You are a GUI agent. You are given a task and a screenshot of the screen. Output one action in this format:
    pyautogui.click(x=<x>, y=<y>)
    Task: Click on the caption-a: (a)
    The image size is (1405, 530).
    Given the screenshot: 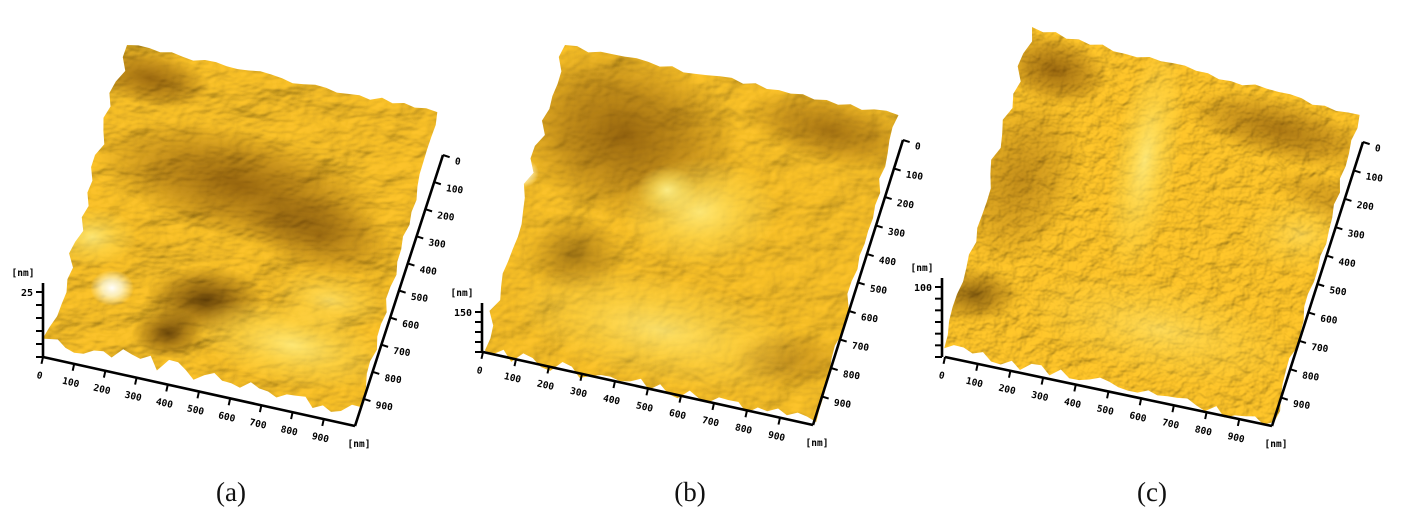 What is the action you would take?
    pyautogui.click(x=231, y=492)
    